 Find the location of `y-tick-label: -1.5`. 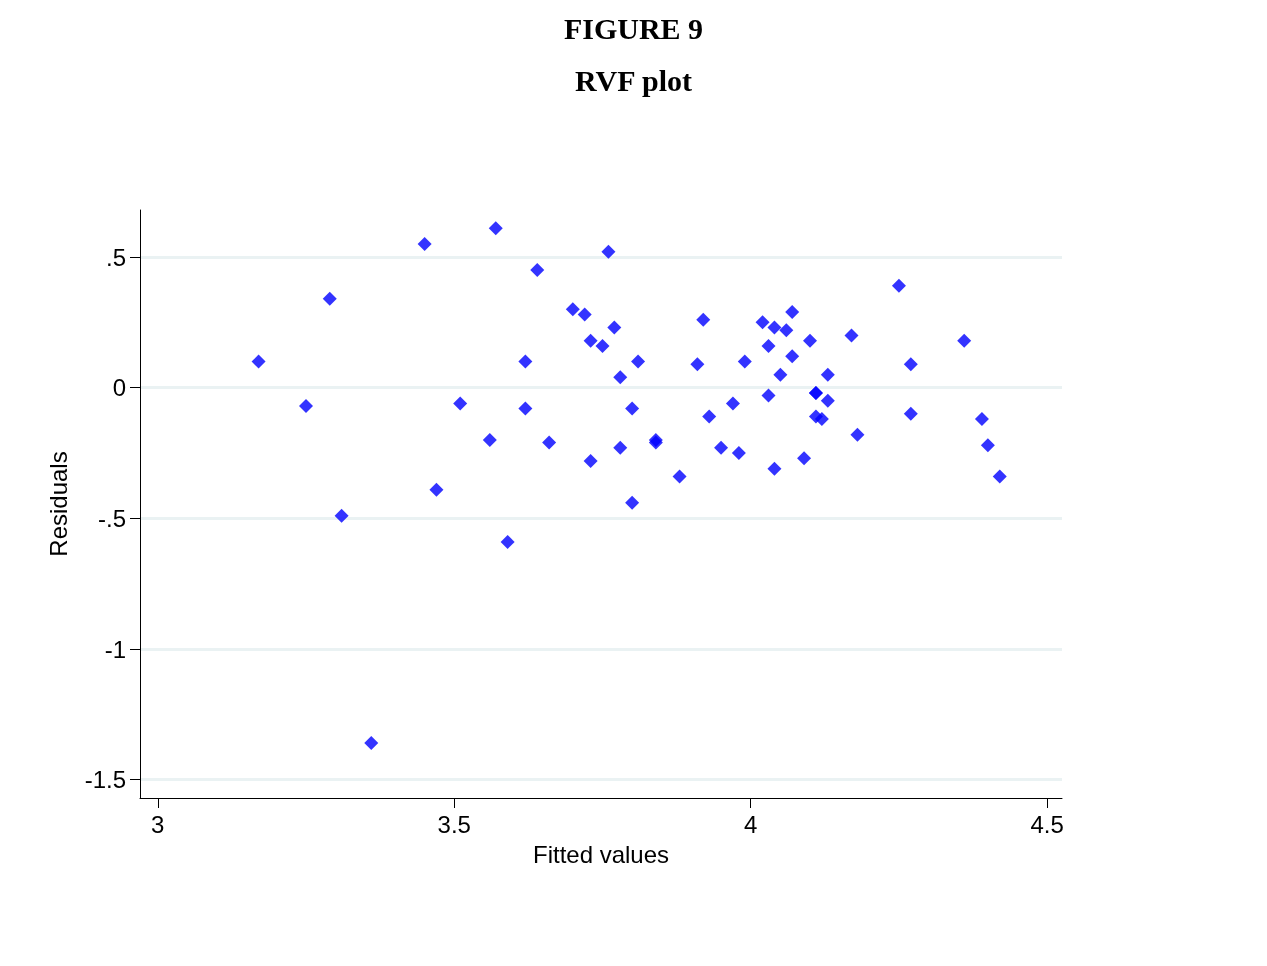

y-tick-label: -1.5 is located at coordinates (105, 780).